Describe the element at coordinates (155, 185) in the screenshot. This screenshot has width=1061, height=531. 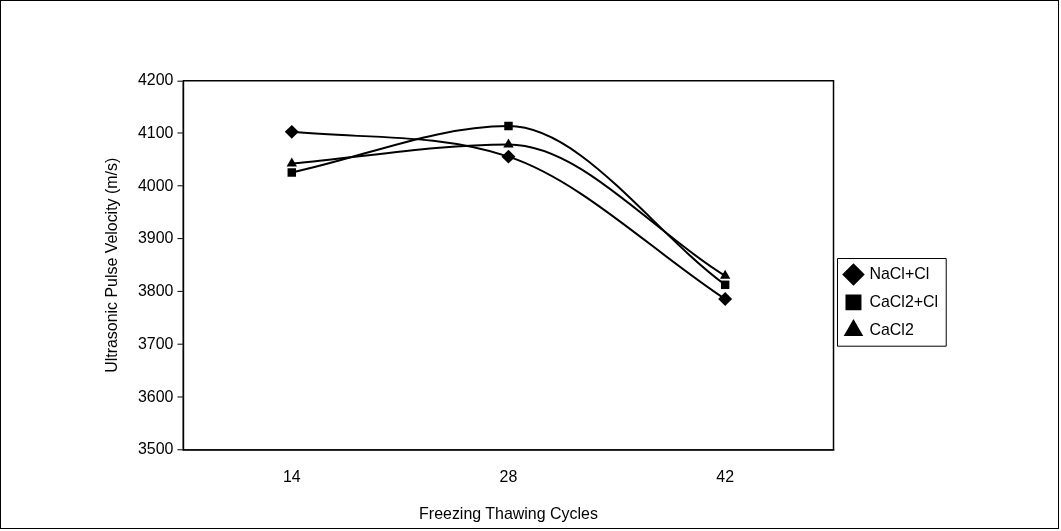
I see `y-tick-label: 4000` at that location.